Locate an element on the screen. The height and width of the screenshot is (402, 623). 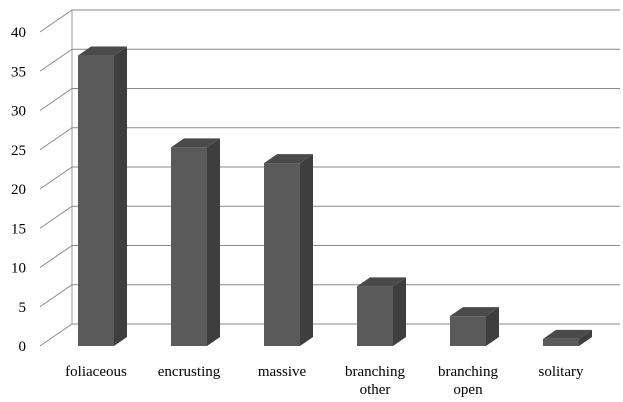
y-axis-ticks: 0 5 10 15 20 25 30 35 40 is located at coordinates (18, 190).